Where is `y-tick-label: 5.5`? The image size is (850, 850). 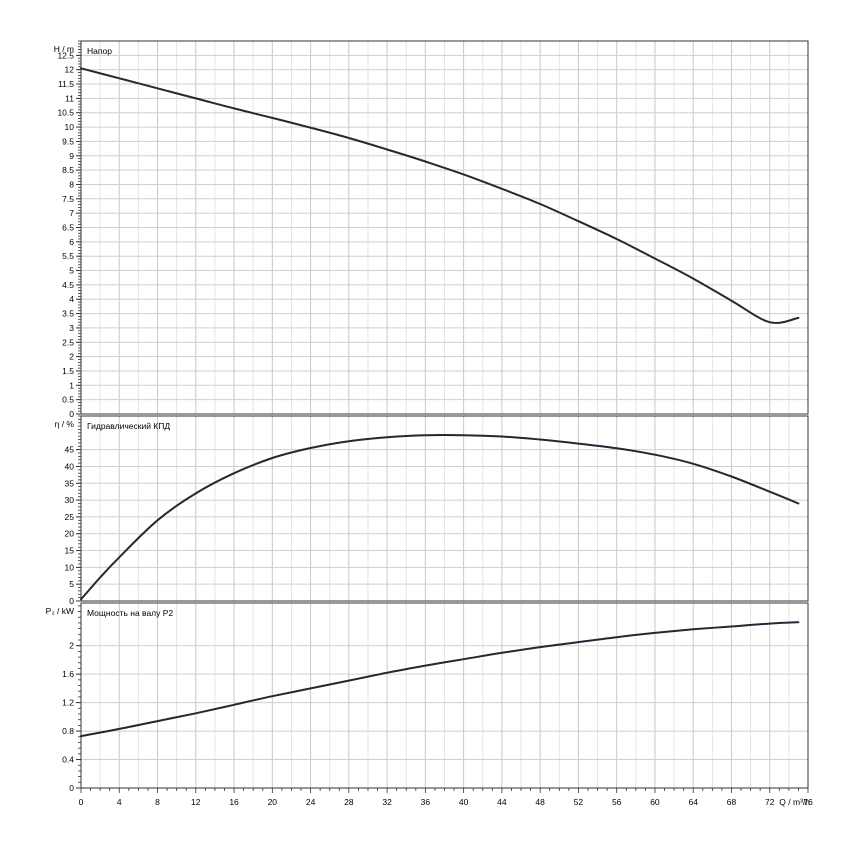
y-tick-label: 5.5 is located at coordinates (68, 256).